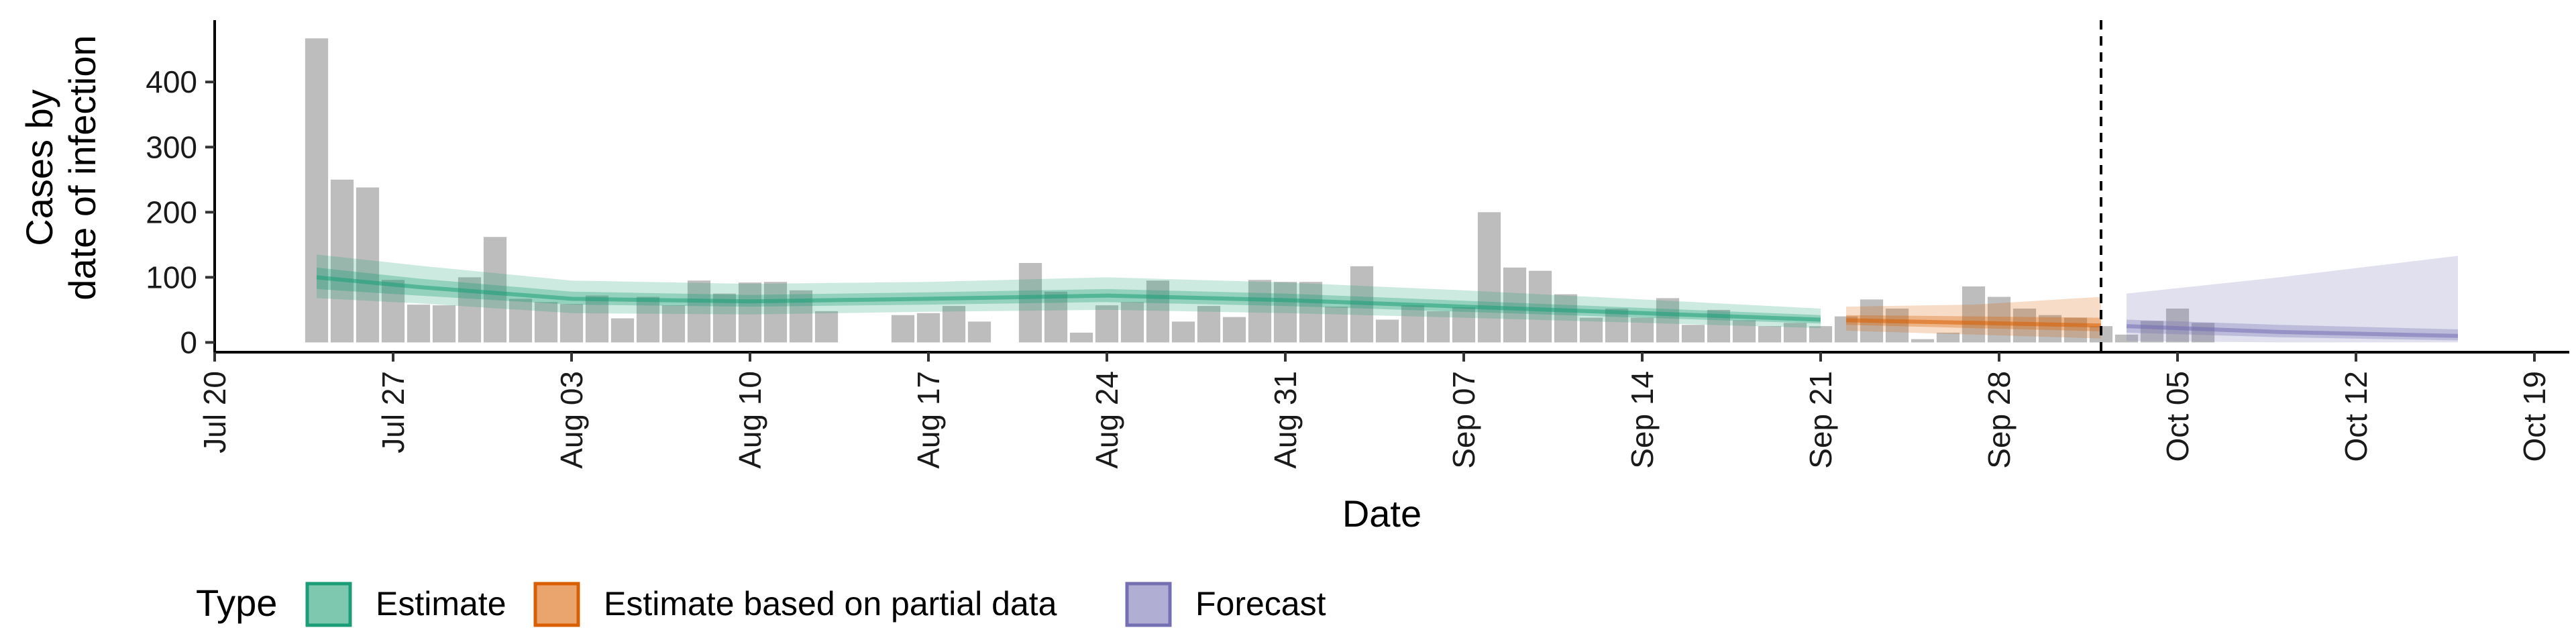 The image size is (2576, 644). Describe the element at coordinates (39, 167) in the screenshot. I see `y-axis-title-line-1: Cases by` at that location.